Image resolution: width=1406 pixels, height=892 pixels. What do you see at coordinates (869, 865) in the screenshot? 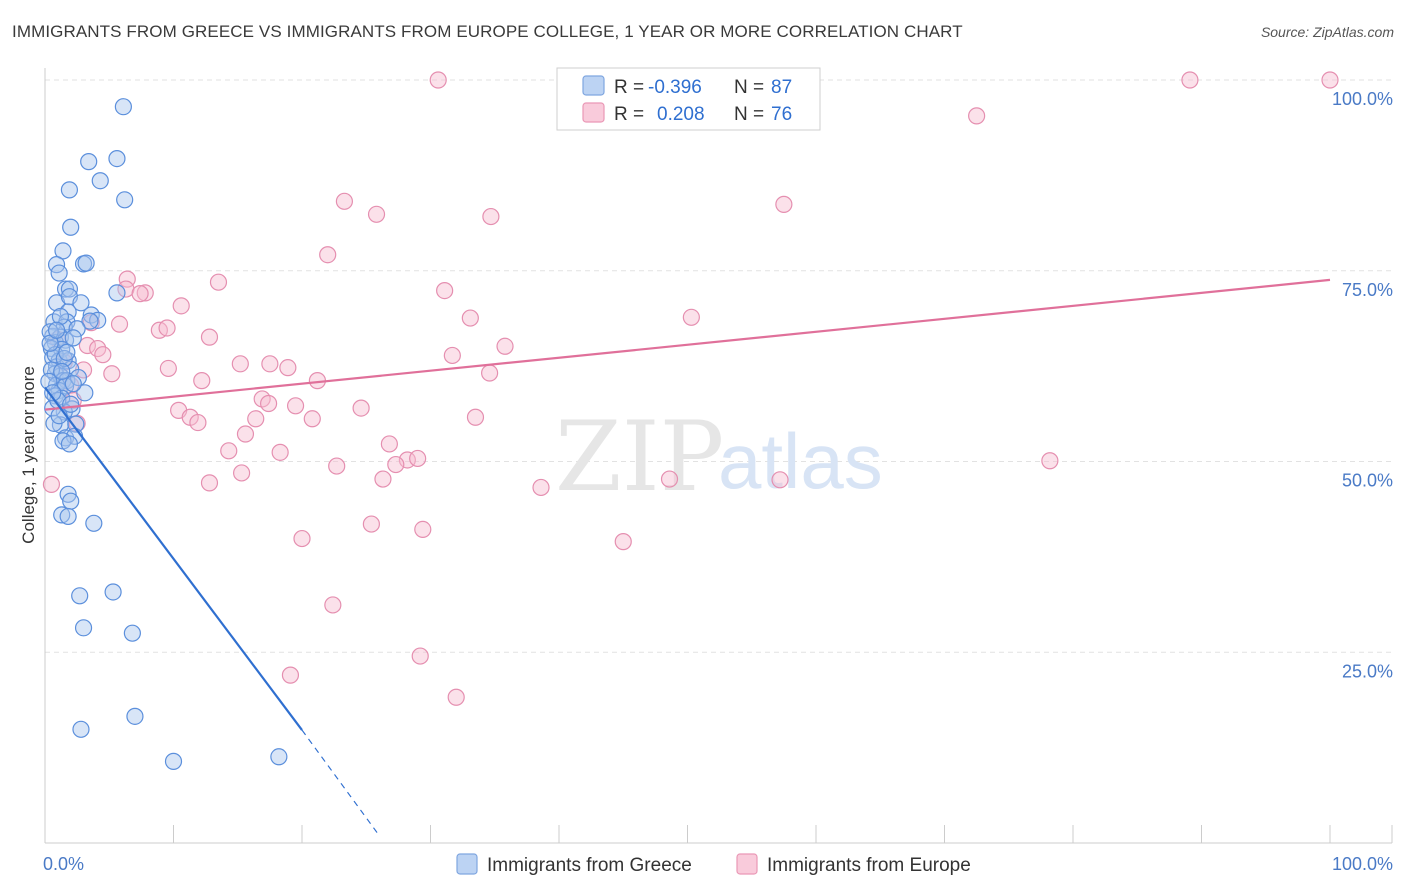
I see `bottom-legend-europe: Immigrants from Europe` at bounding box center [869, 865].